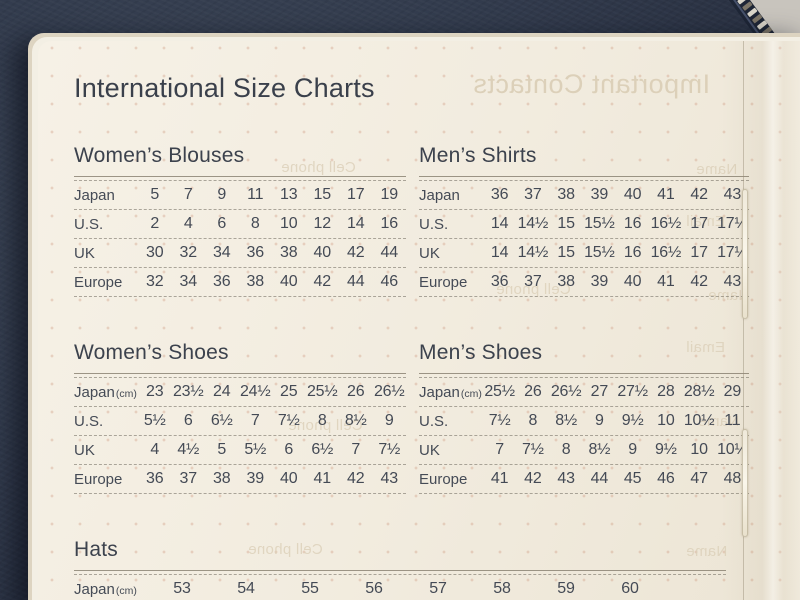 The width and height of the screenshot is (800, 600). Describe the element at coordinates (356, 391) in the screenshot. I see `size-value: 26` at that location.